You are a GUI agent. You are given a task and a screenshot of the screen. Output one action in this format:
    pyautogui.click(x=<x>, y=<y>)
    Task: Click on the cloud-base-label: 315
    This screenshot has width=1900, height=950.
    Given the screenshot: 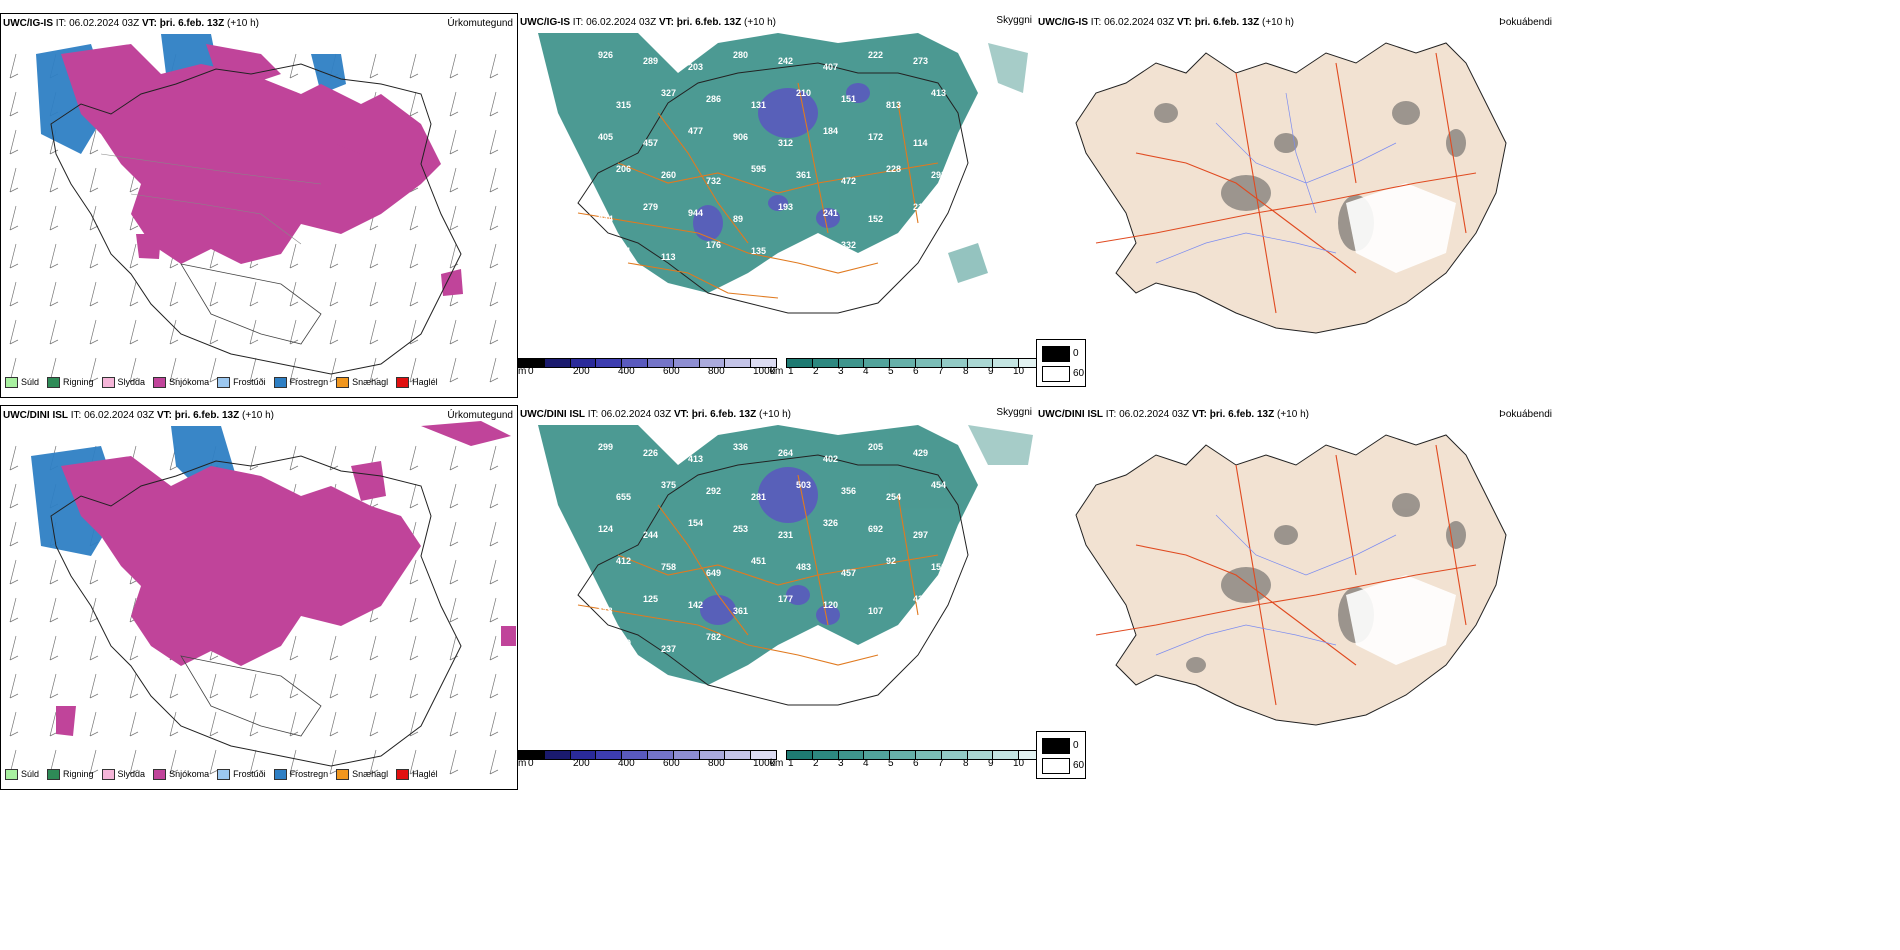 What is the action you would take?
    pyautogui.click(x=623, y=105)
    